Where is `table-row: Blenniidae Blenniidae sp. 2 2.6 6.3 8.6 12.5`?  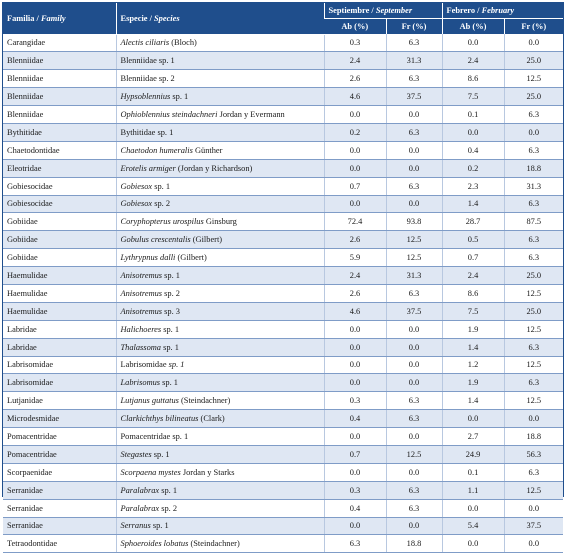
table-row: Blenniidae Blenniidae sp. 2 2.6 6.3 8.6 12.5 is located at coordinates (283, 79).